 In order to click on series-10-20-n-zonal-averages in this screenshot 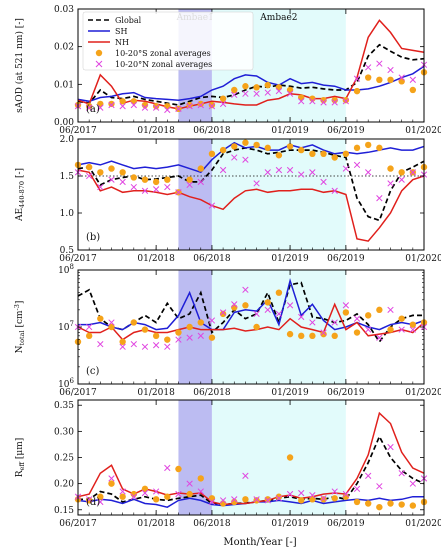, I will do `click(251, 318)`.